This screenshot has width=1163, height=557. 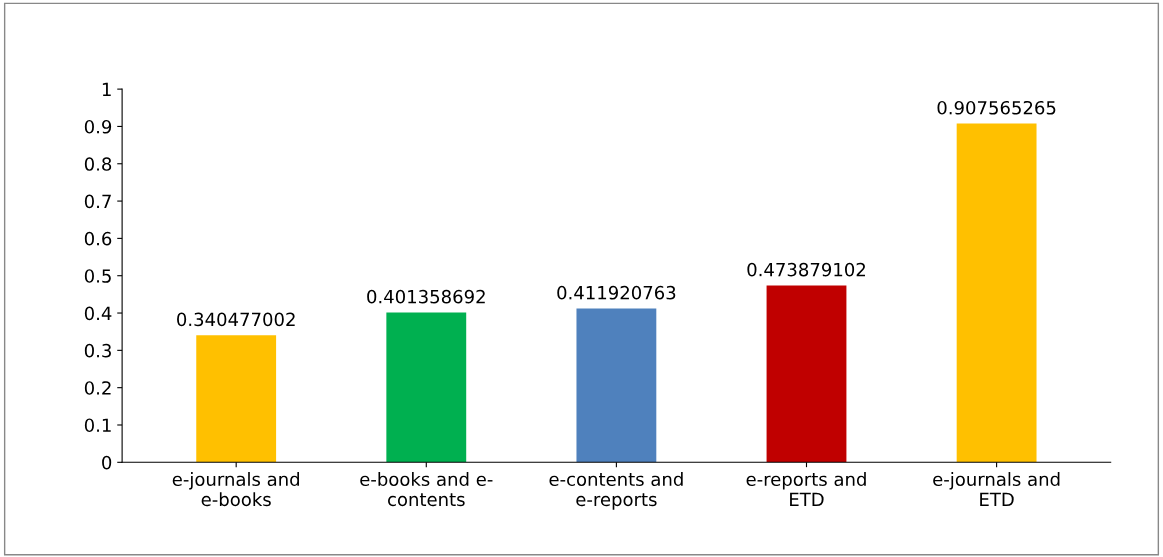 What do you see at coordinates (97, 388) in the screenshot?
I see `y-tick-label: 0.2` at bounding box center [97, 388].